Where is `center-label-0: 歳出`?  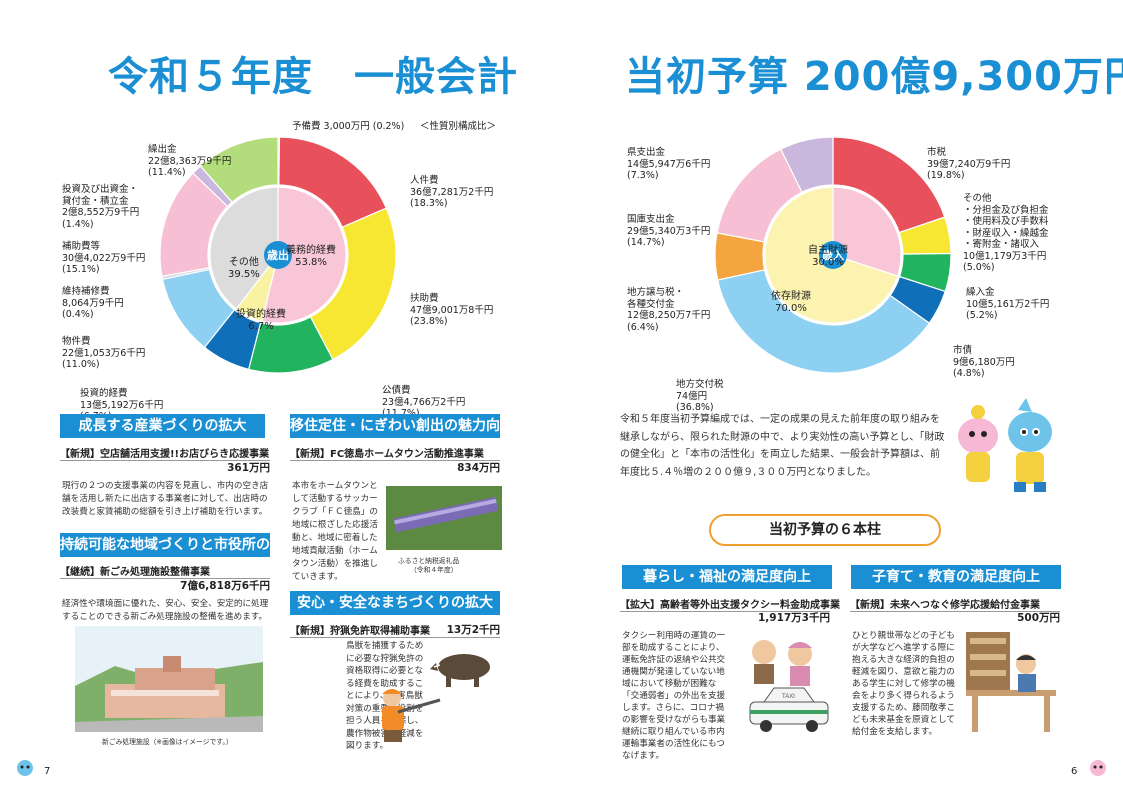
center-label-0: 歳出 is located at coordinates (278, 255).